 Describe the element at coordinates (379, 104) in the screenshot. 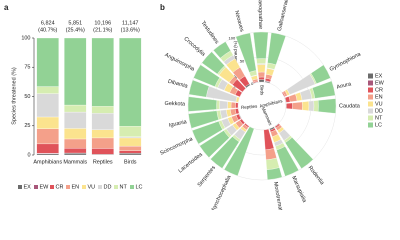

I see `legend-label: VU` at that location.